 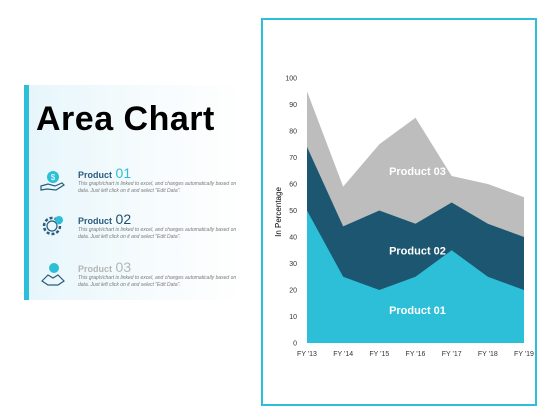 I want to click on series-label-product-03: Product 03, so click(x=417, y=172).